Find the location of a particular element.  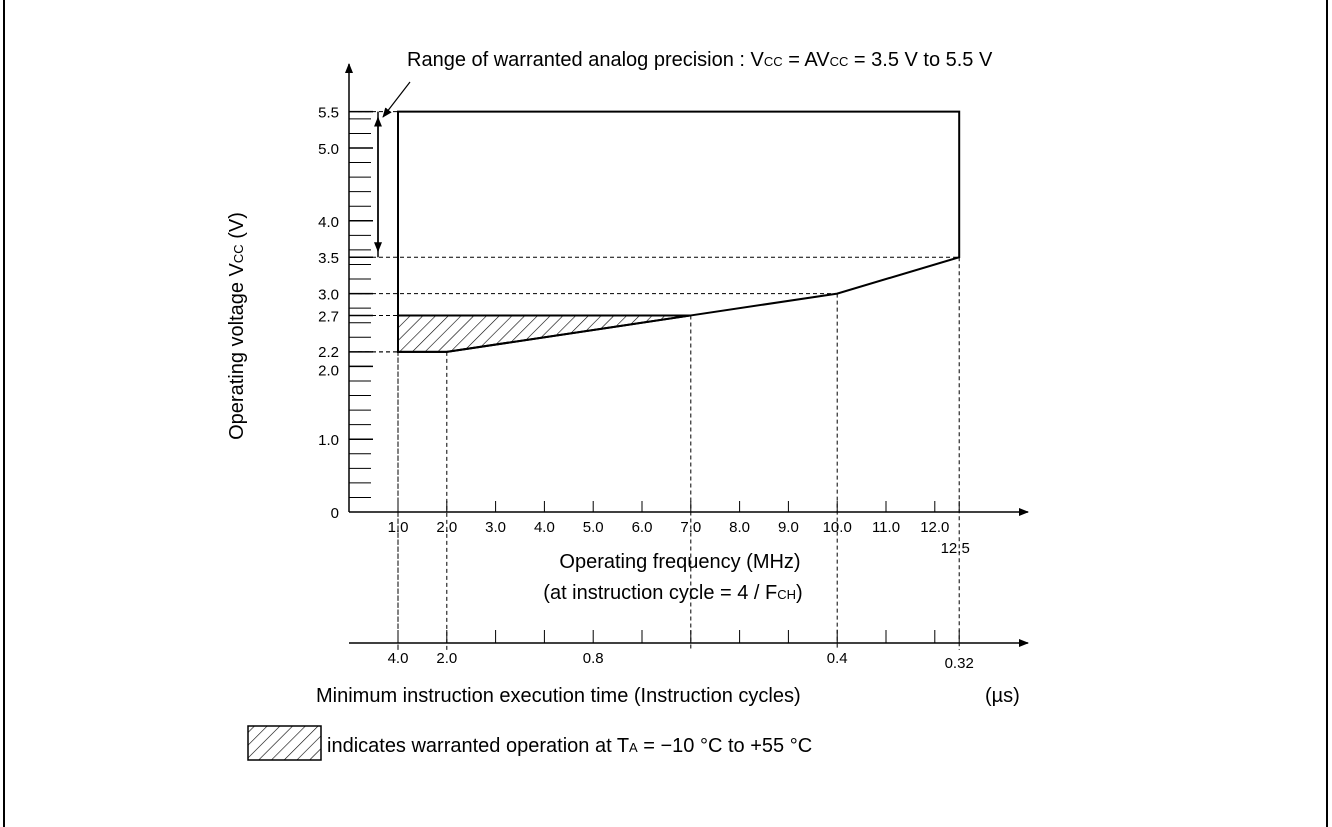

x2-tick-label: 0.8 is located at coordinates (593, 658).